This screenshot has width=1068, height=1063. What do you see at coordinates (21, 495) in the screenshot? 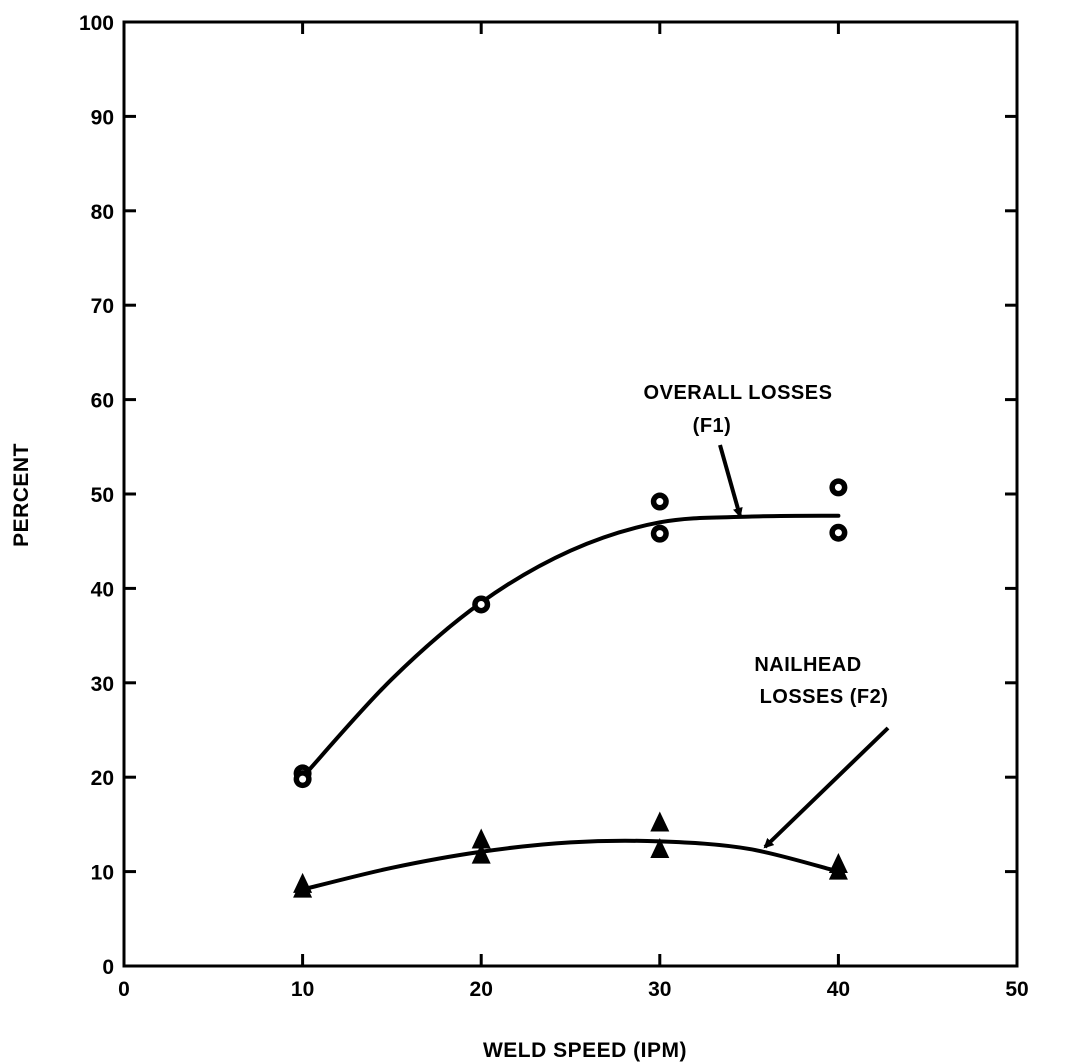
I see `y-axis-title: PERCENT` at bounding box center [21, 495].